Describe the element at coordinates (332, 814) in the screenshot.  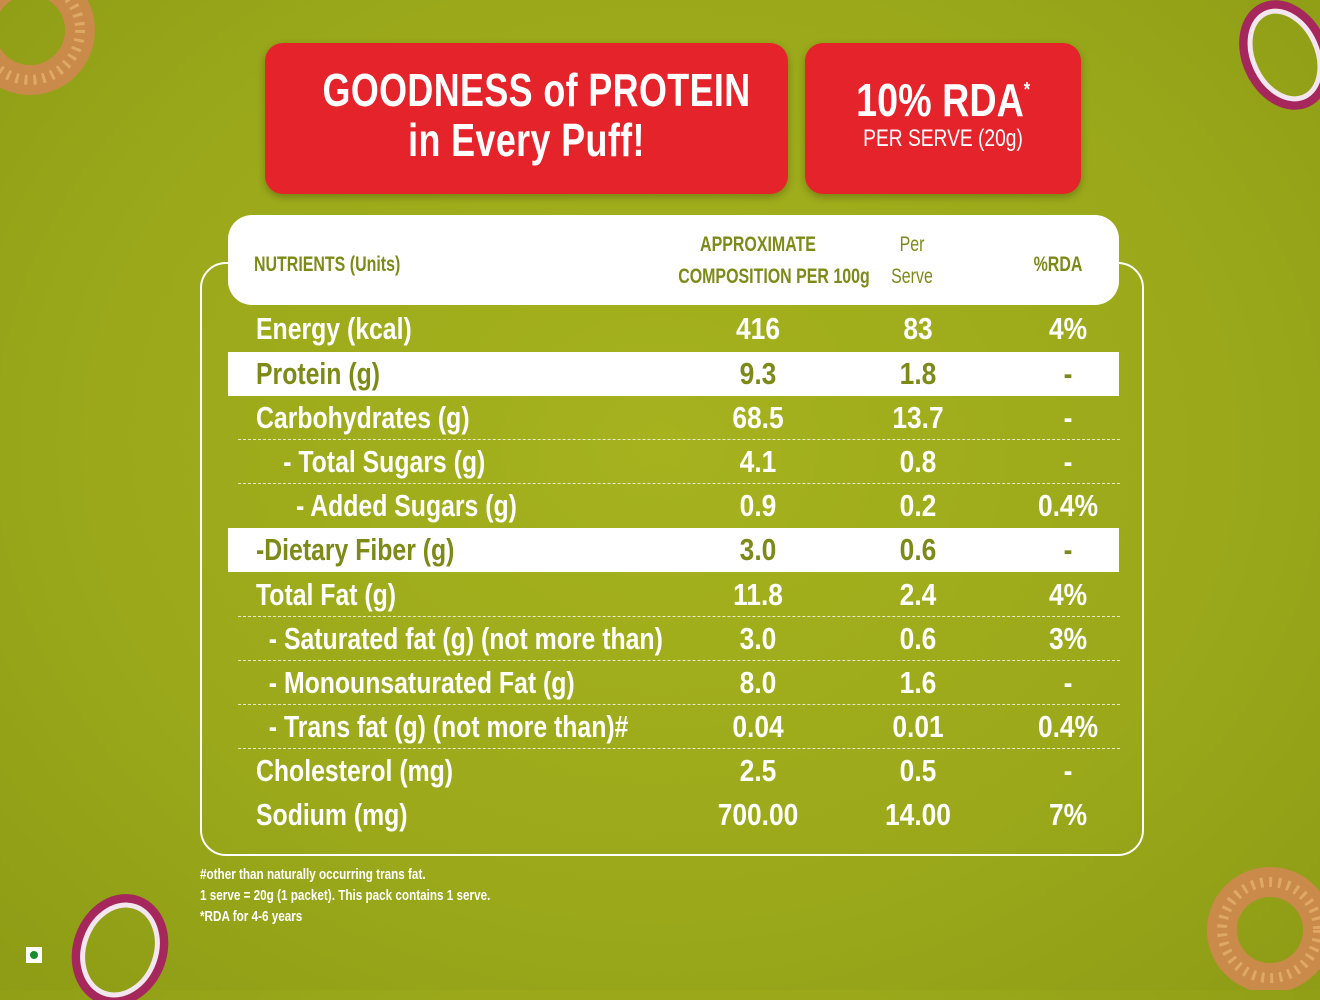
I see `nutrient-name: Sodium (mg)` at that location.